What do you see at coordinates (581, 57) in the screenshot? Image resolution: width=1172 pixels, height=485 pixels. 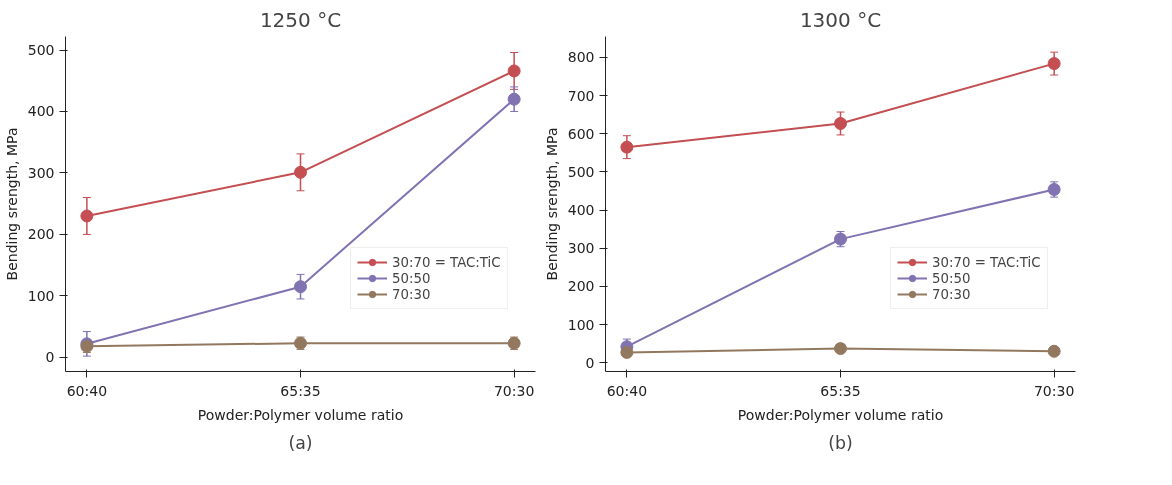 I see `y-tick-label: 800` at bounding box center [581, 57].